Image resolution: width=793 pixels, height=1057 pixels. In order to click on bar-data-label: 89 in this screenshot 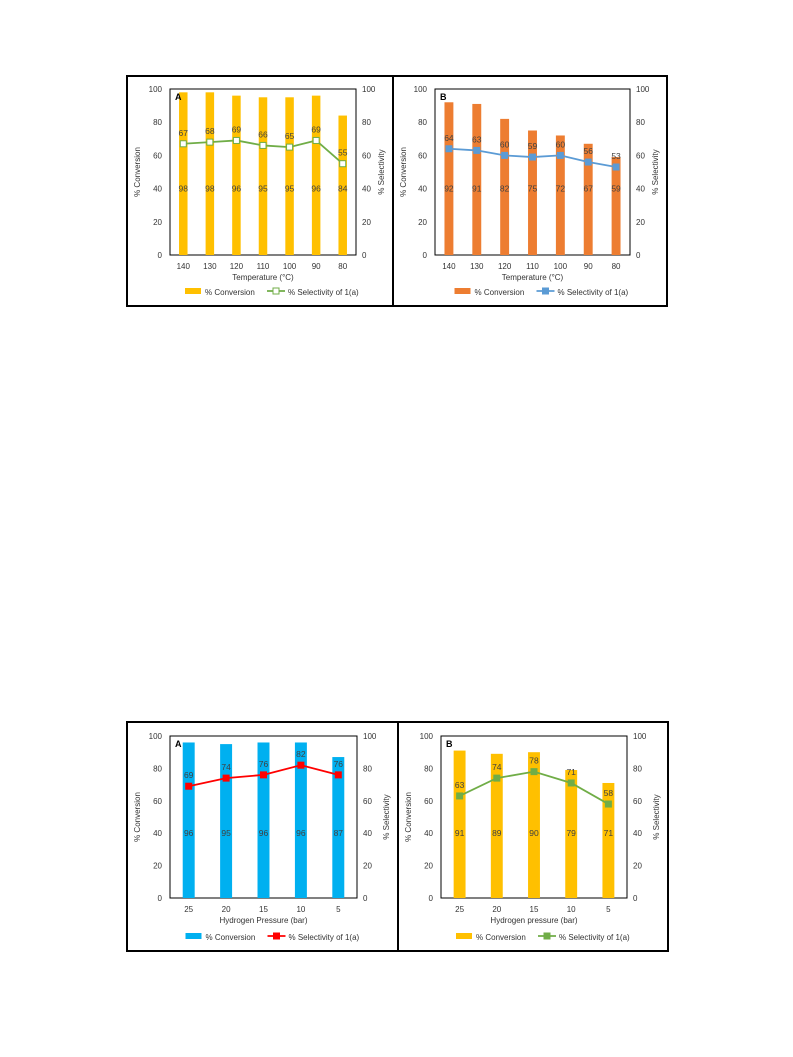, I will do `click(497, 833)`.